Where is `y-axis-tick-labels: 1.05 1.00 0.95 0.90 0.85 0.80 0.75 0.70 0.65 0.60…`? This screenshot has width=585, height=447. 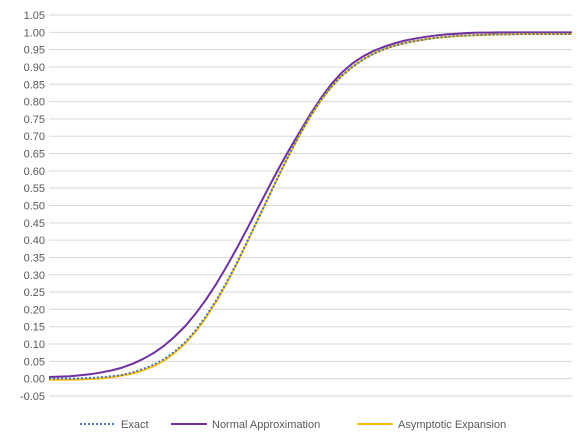
y-axis-tick-labels: 1.05 1.00 0.95 0.90 0.85 0.80 0.75 0.70 0.65 0.60… is located at coordinates (32, 206).